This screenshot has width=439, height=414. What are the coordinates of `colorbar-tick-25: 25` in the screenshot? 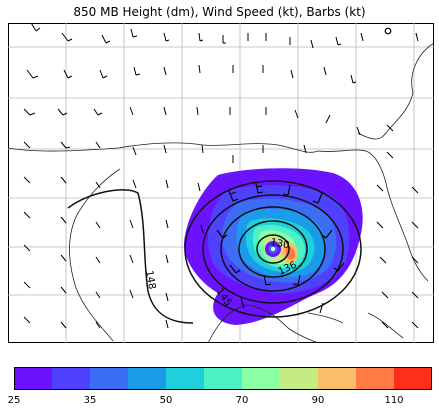 It's located at (14, 400).